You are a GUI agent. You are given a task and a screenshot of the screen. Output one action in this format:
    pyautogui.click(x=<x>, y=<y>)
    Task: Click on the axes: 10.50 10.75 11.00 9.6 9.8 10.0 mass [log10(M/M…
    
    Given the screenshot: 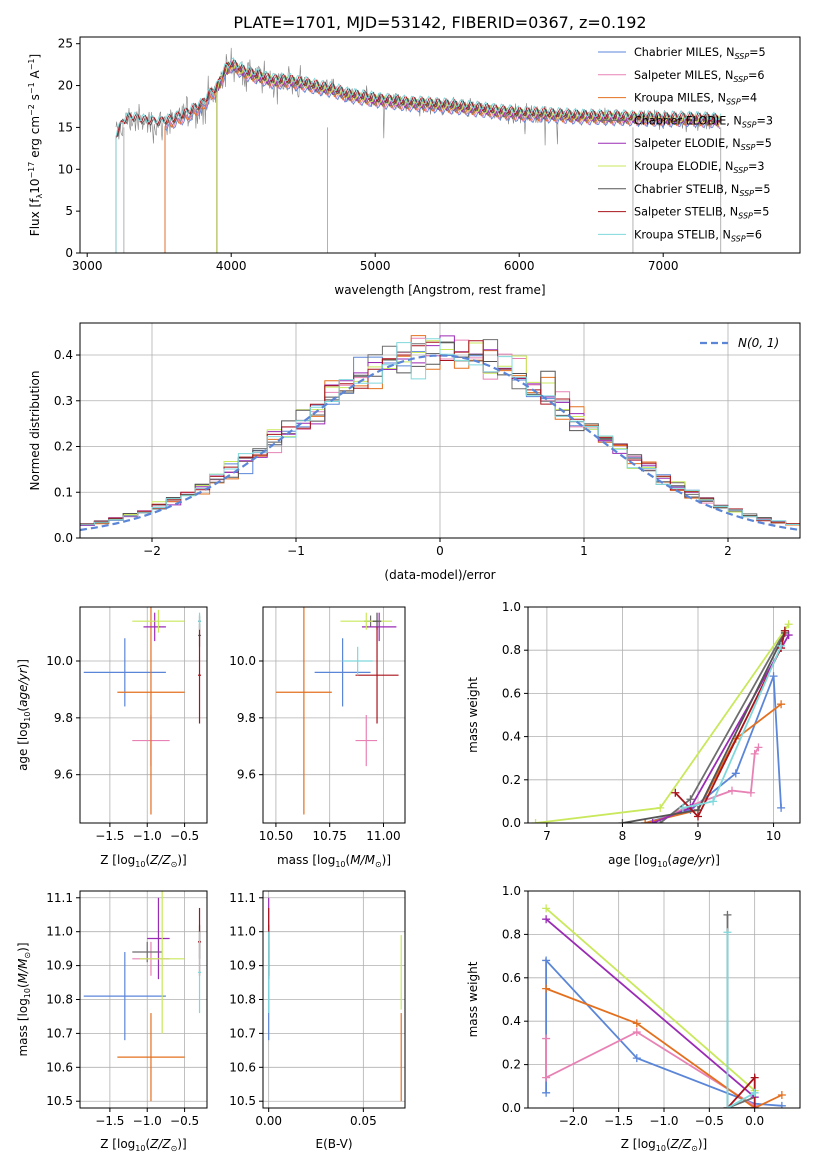 What is the action you would take?
    pyautogui.click(x=317, y=737)
    